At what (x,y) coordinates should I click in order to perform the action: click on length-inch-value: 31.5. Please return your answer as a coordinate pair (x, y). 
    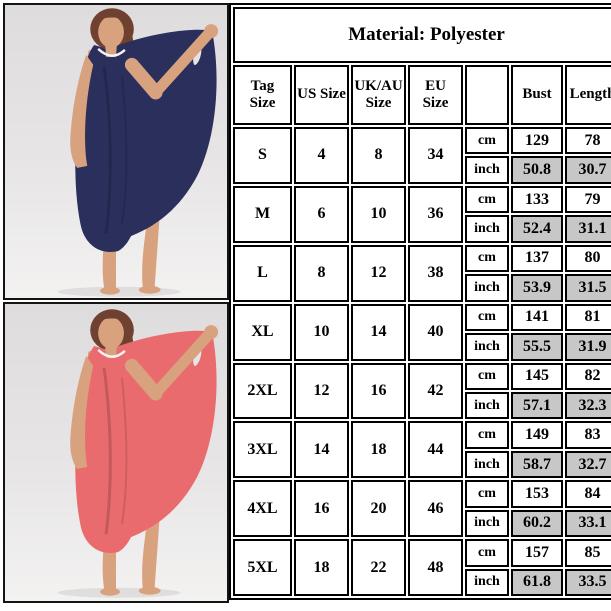
    Looking at the image, I should click on (588, 288).